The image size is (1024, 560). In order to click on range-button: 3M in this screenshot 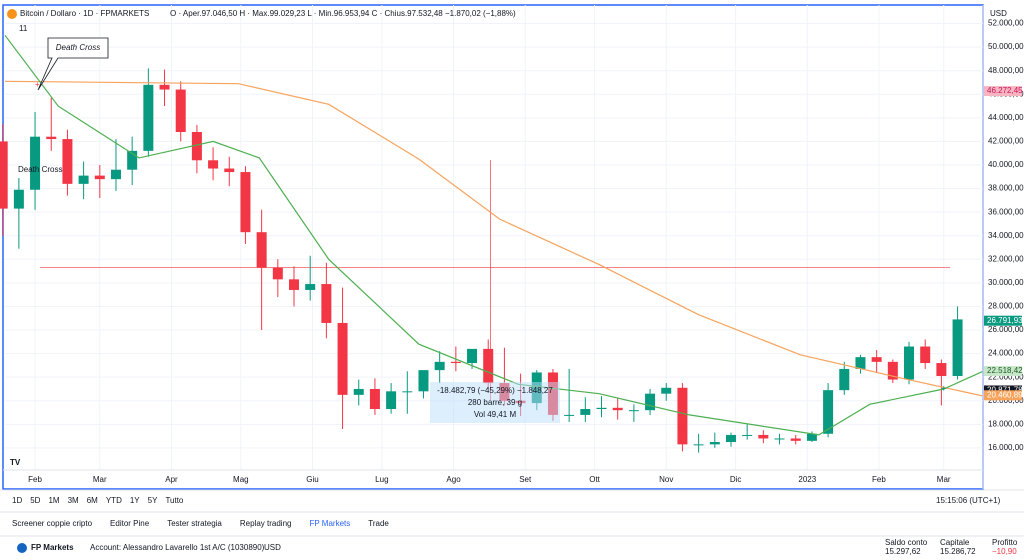, I will do `click(73, 500)`.